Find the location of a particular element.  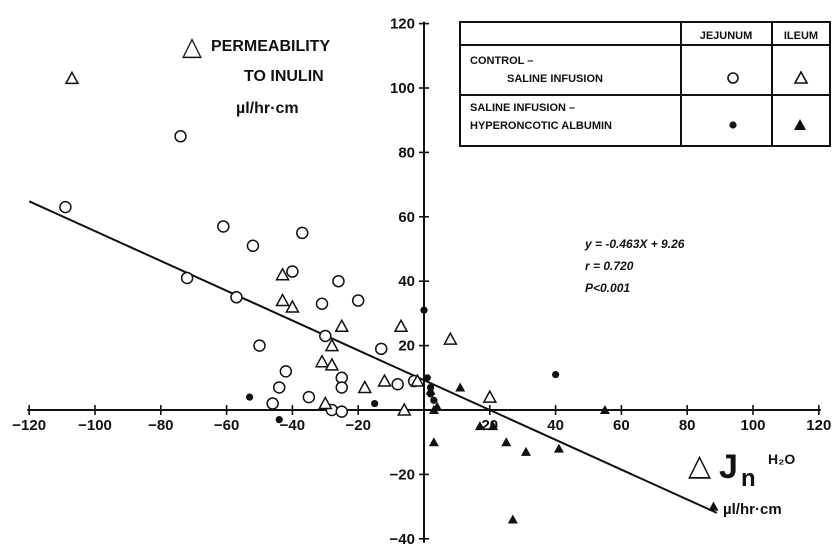

y-tick-label: 20 is located at coordinates (406, 346).